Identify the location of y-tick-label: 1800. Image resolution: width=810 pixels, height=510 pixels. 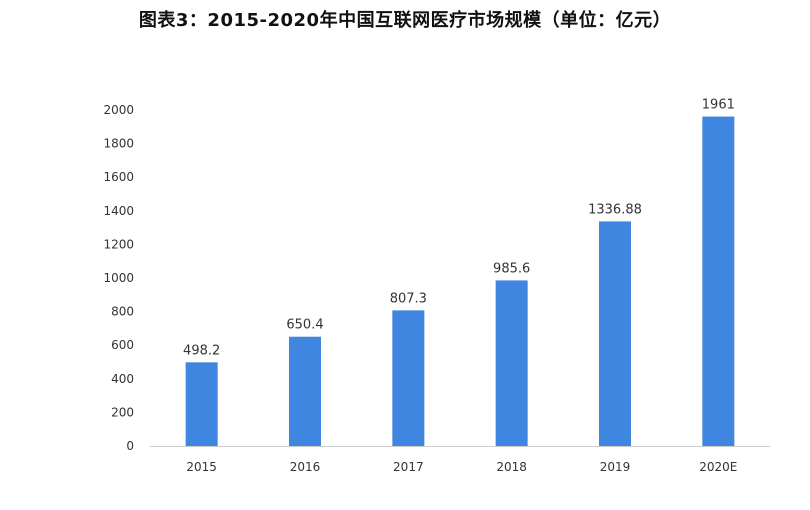
(118, 144).